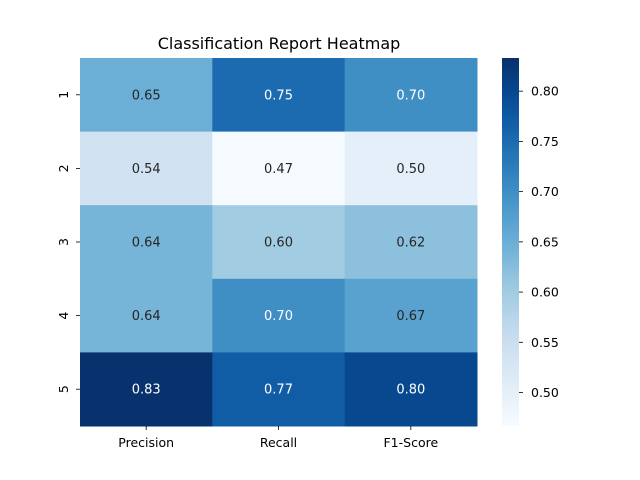 The height and width of the screenshot is (480, 640). Describe the element at coordinates (63, 242) in the screenshot. I see `y-tick-label: 3` at that location.